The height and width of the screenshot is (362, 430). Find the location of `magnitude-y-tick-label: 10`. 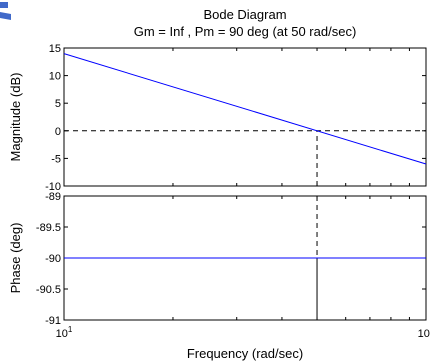

magnitude-y-tick-label: 10 is located at coordinates (55, 77).